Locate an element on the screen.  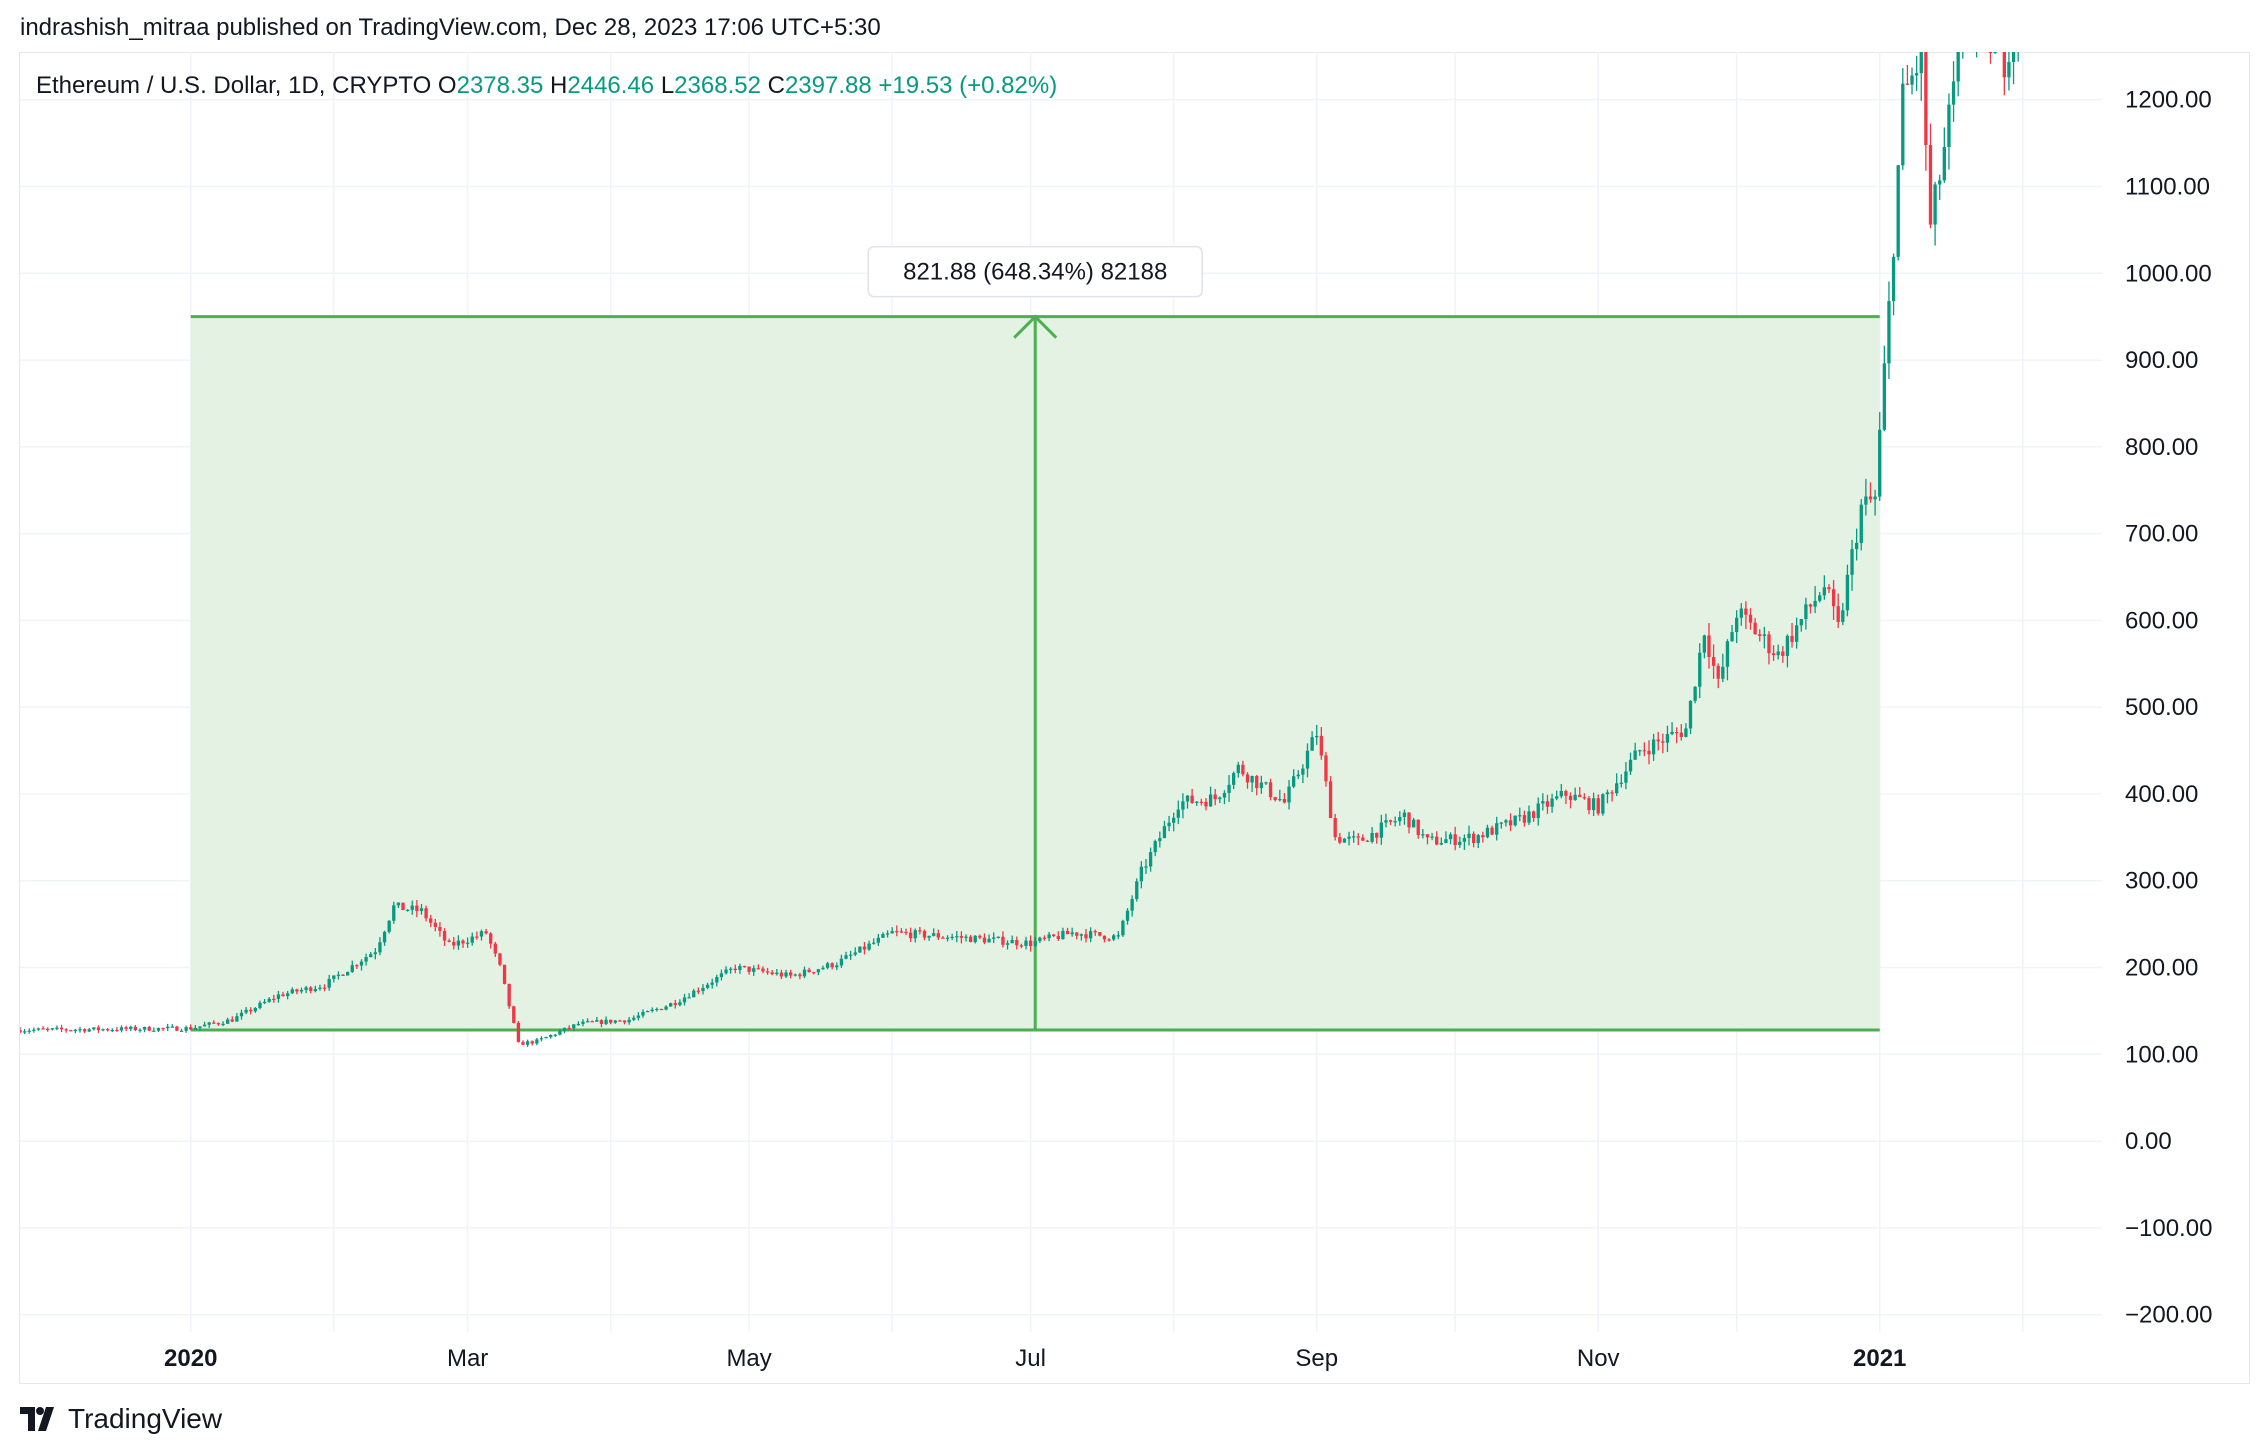
symbol-title: Ethereum / U.S. Dollar, 1D, CRYPTO is located at coordinates (234, 85).